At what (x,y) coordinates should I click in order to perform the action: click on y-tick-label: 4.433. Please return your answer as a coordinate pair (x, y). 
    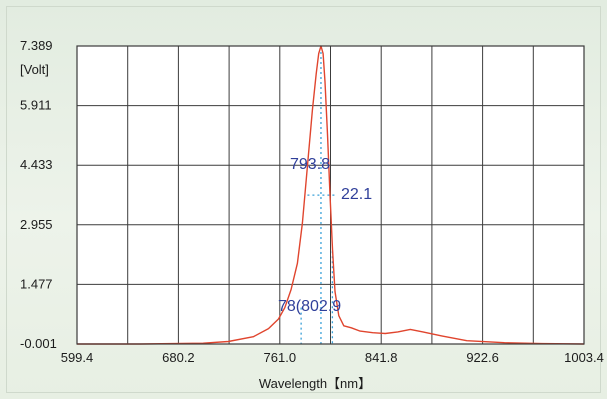
    Looking at the image, I should click on (36, 164).